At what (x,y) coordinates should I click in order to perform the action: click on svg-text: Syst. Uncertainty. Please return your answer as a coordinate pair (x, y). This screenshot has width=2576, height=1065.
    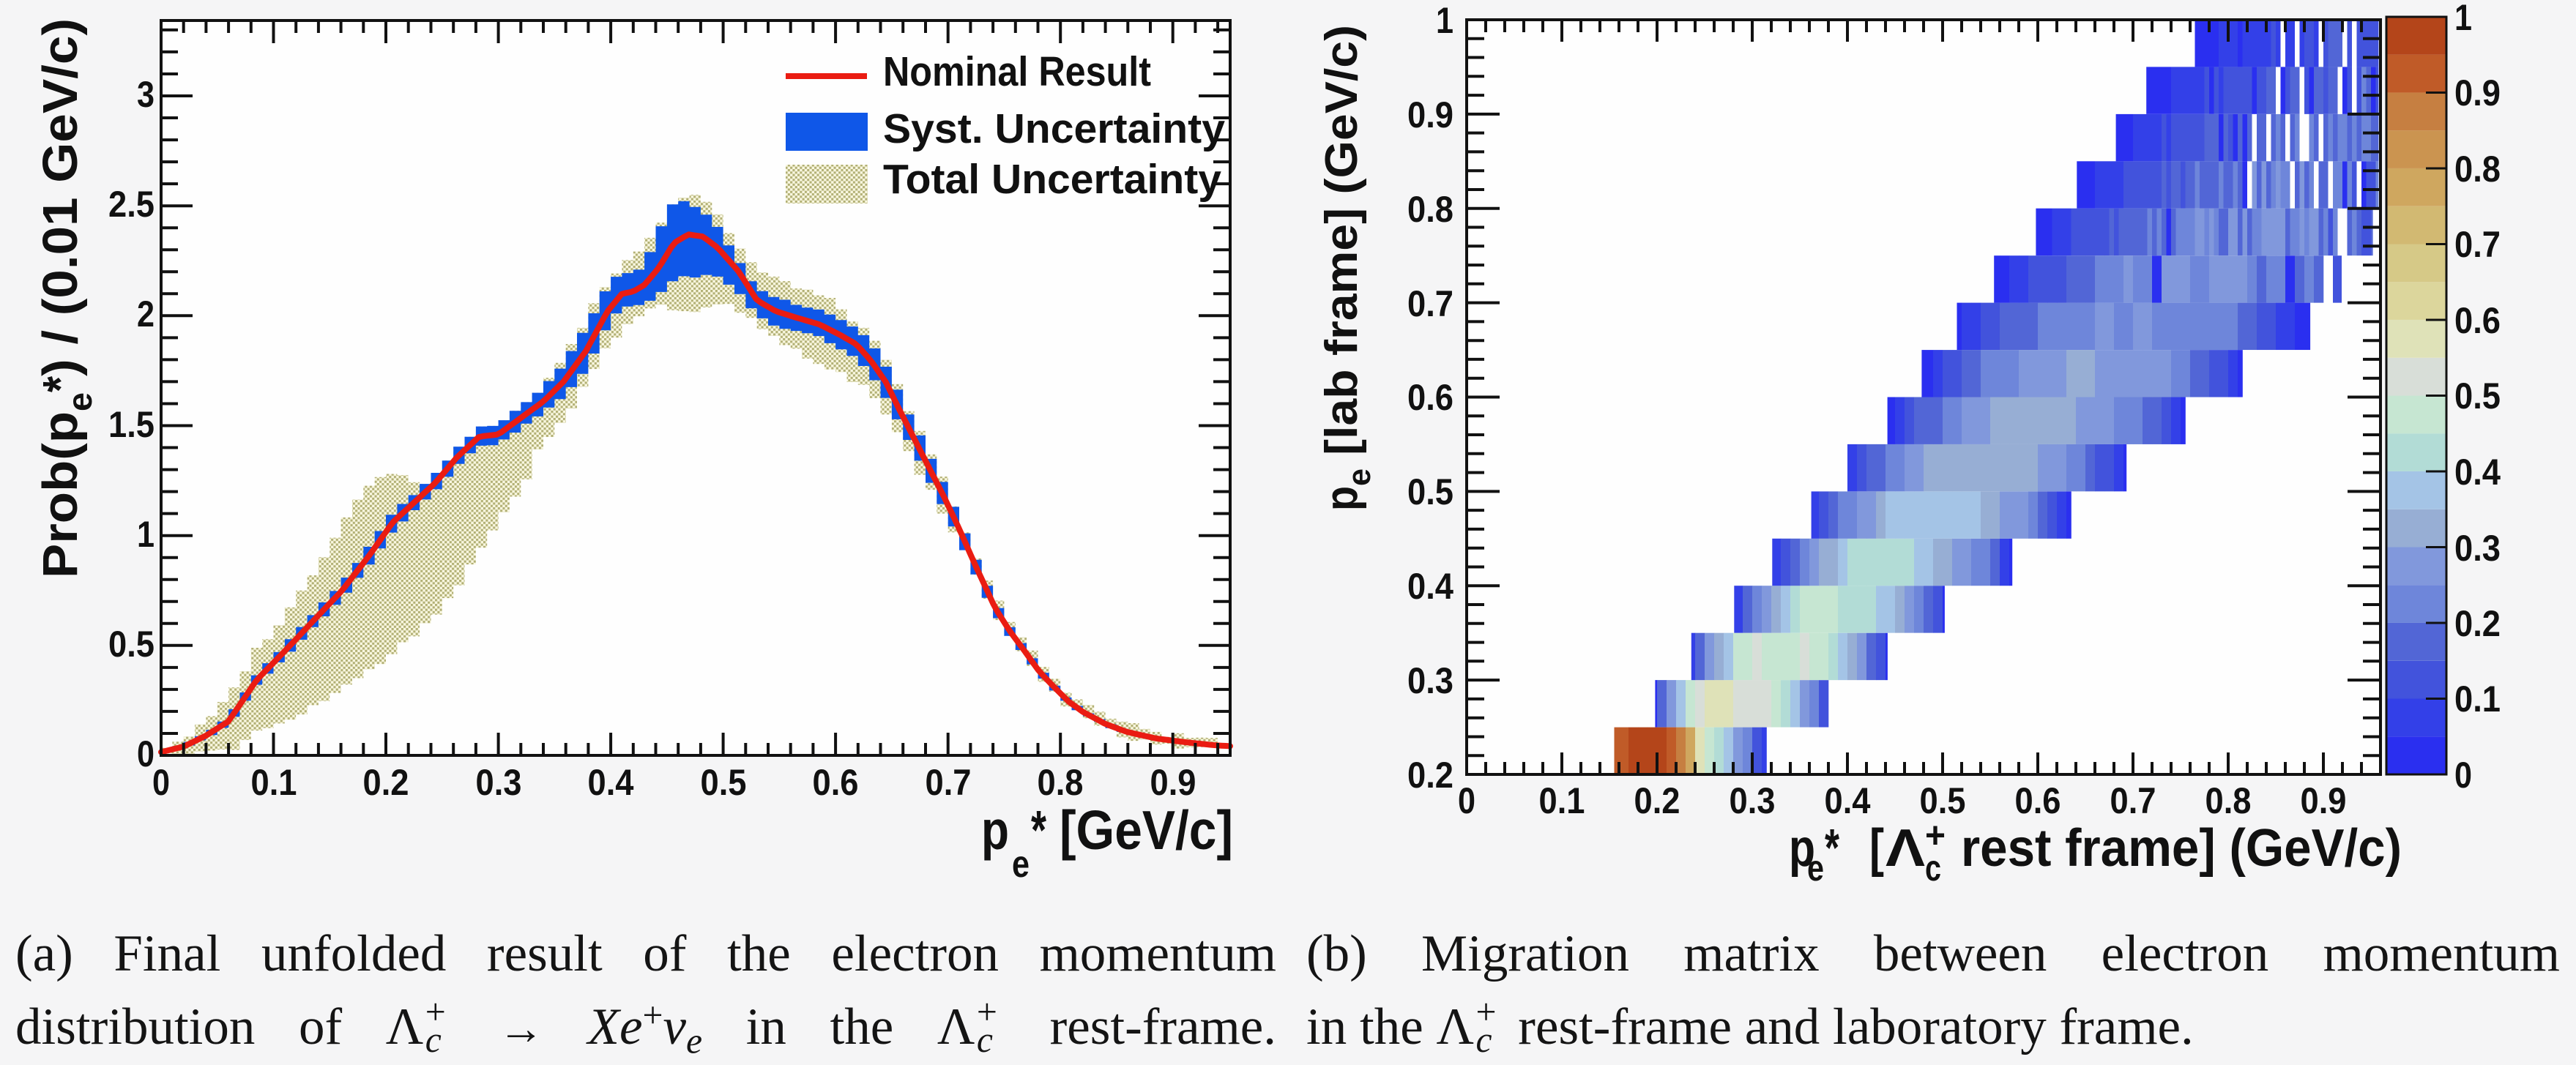
    Looking at the image, I should click on (1054, 128).